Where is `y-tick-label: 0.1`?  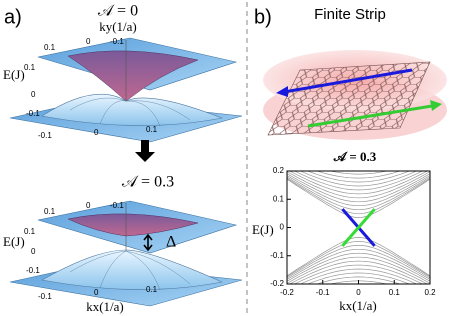
y-tick-label: 0.1 is located at coordinates (279, 198).